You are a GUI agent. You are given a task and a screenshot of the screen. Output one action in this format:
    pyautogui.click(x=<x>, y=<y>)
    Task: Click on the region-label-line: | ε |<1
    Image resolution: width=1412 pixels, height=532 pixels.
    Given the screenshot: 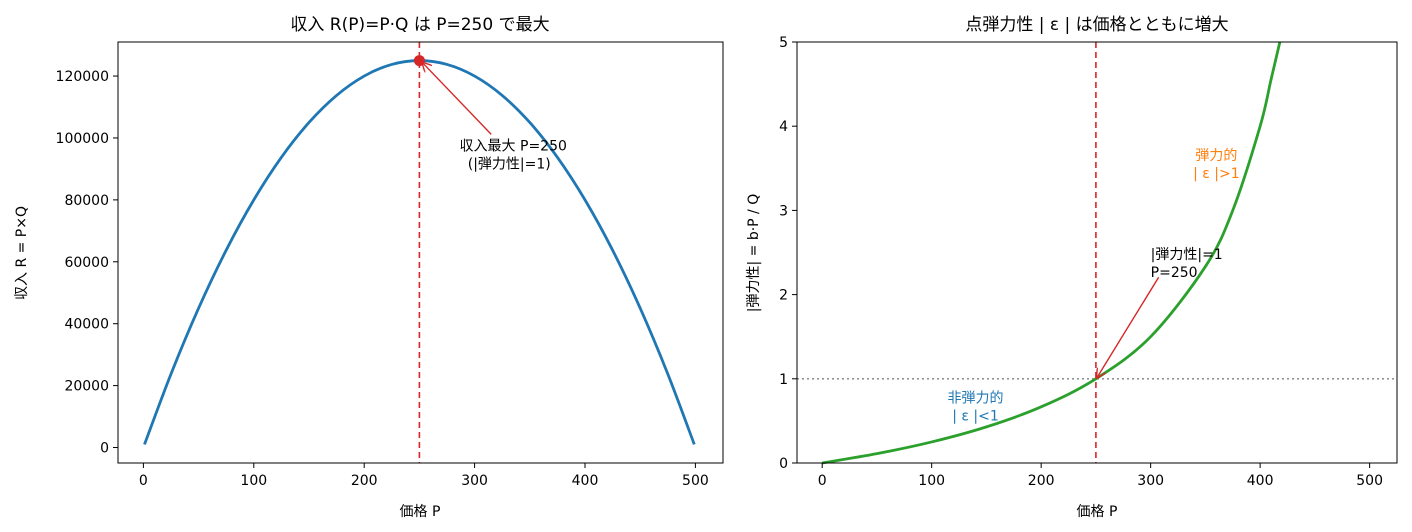 What is the action you would take?
    pyautogui.click(x=975, y=416)
    